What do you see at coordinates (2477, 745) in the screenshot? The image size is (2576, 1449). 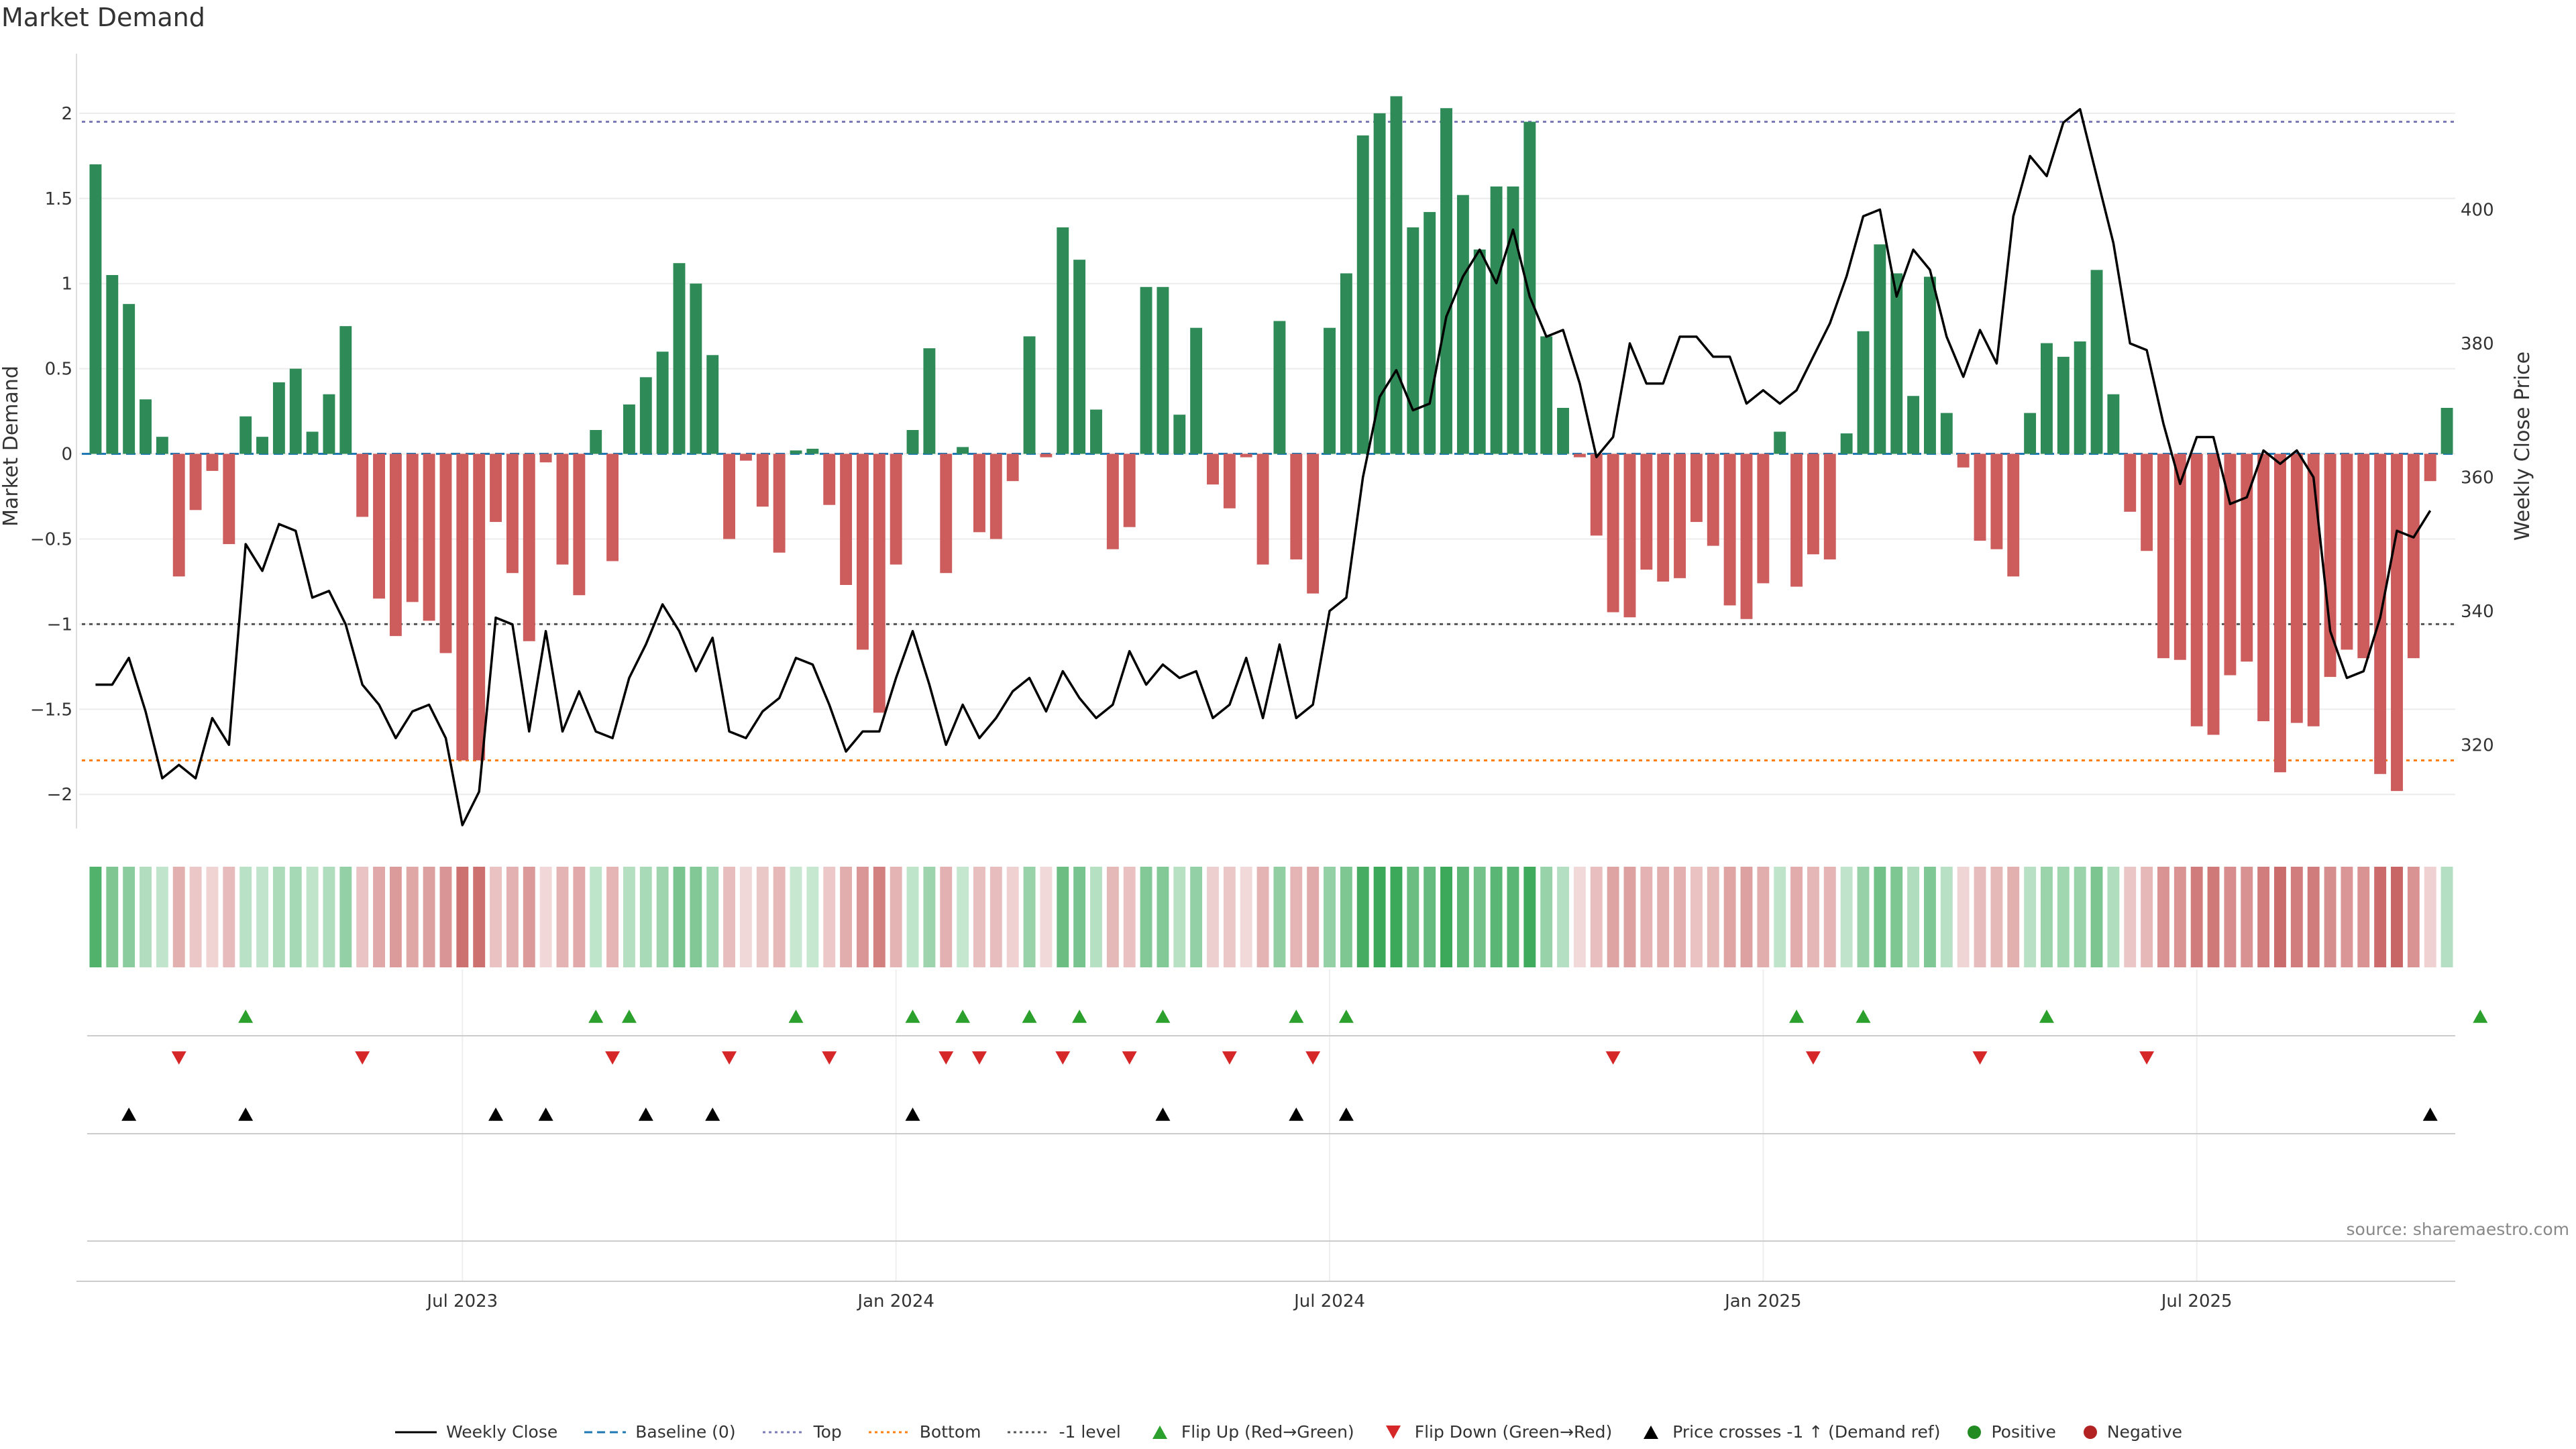 I see `y2-tick-label: 320` at bounding box center [2477, 745].